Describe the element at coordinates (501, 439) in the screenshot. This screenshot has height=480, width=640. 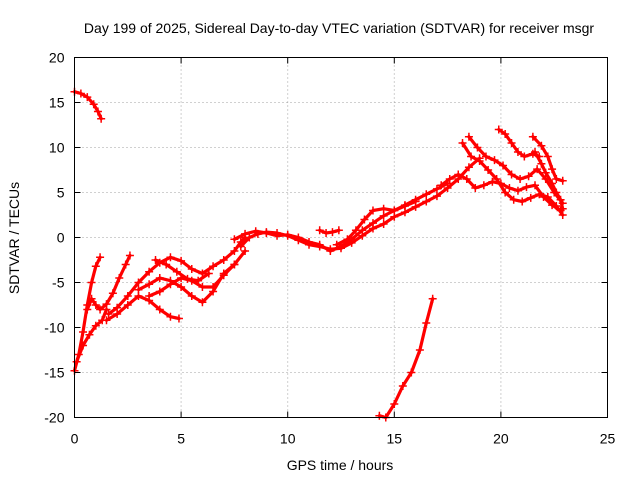
I see `x-tick-label: 20` at that location.